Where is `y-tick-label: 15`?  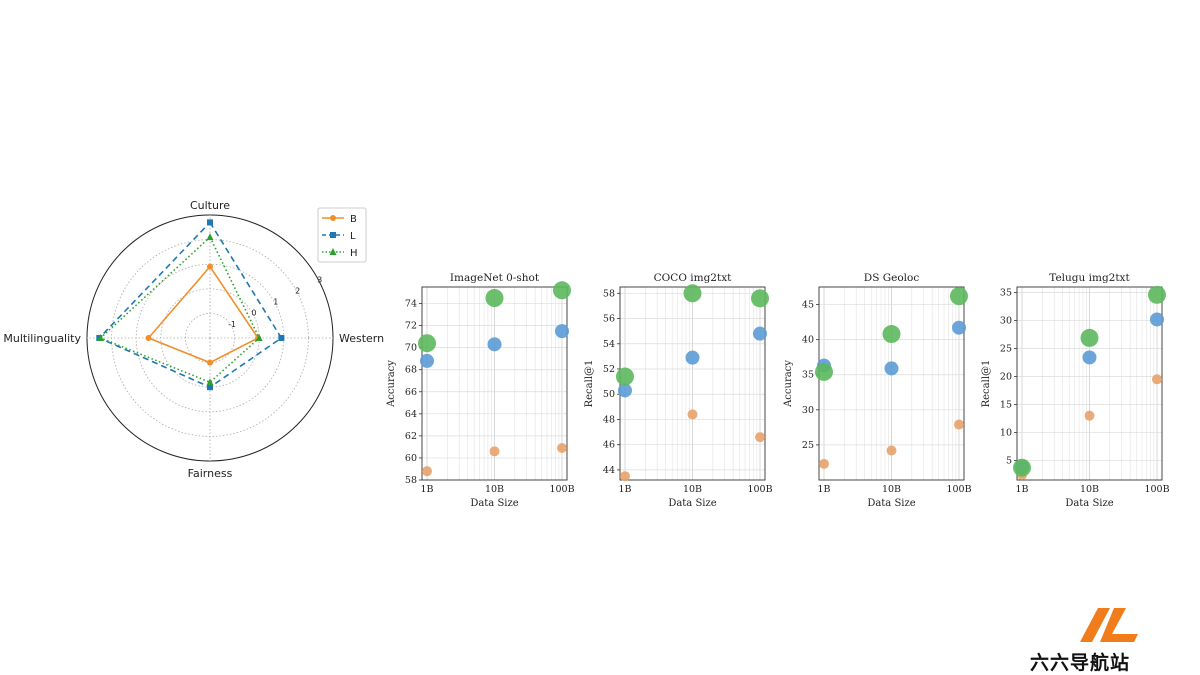 y-tick-label: 15 is located at coordinates (1006, 404).